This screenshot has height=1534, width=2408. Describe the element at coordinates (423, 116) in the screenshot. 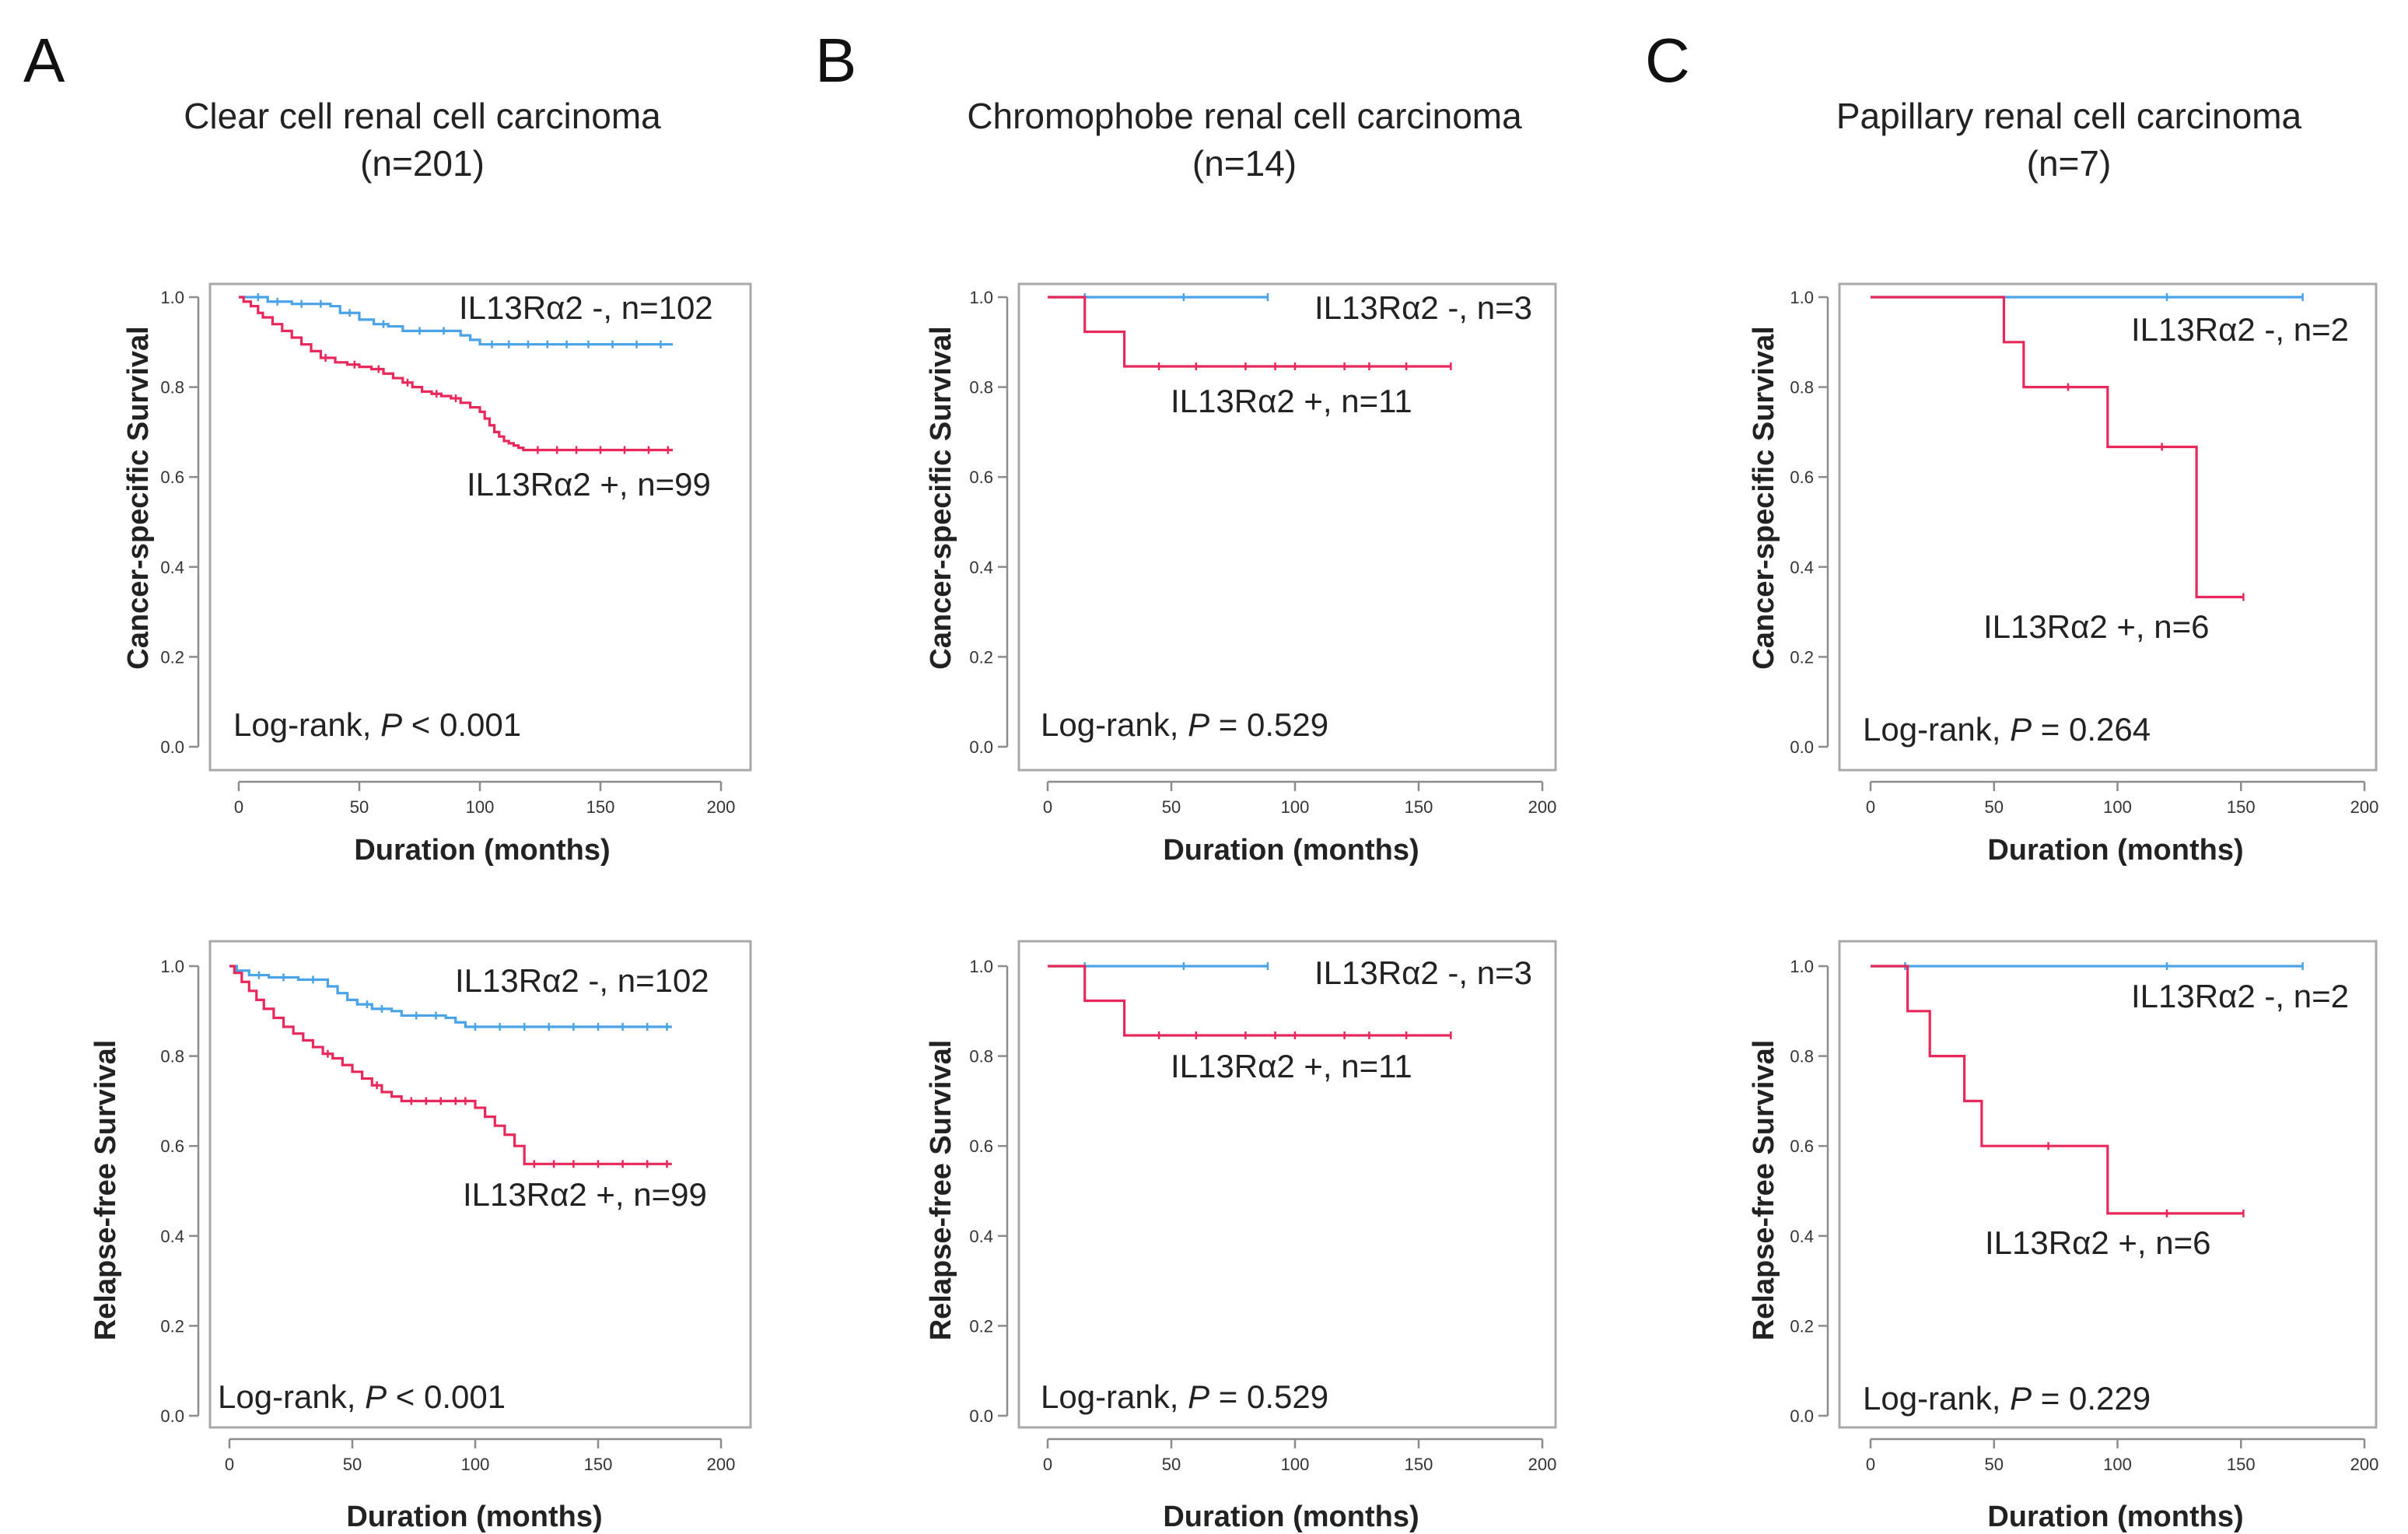

I see `column-title-a: Clear cell renal cell carcinoma` at that location.